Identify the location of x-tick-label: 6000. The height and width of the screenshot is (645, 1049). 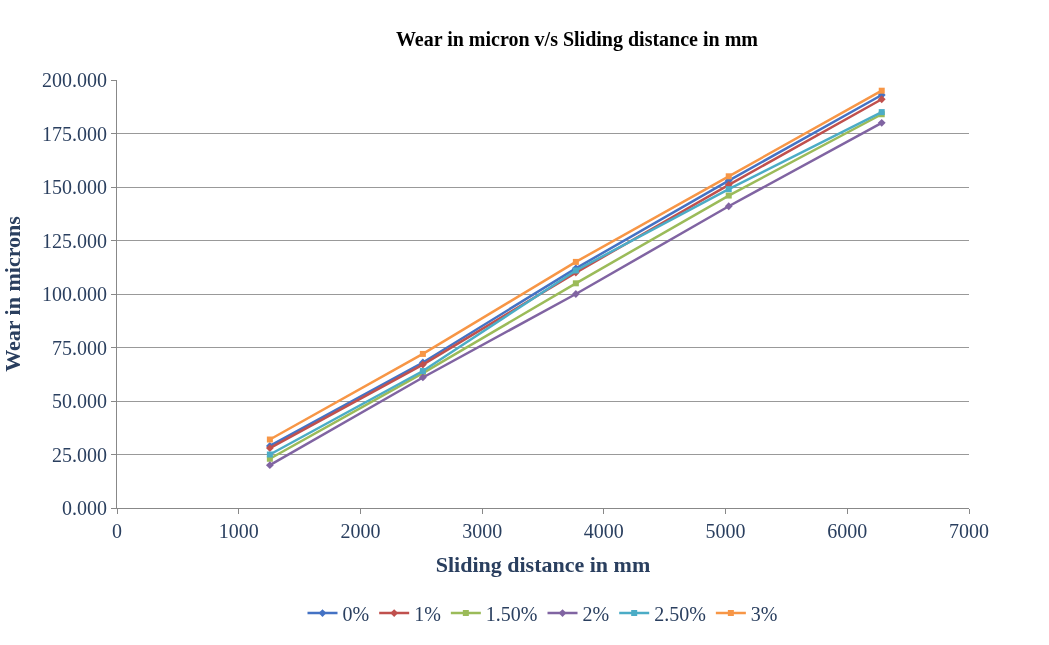
(847, 531).